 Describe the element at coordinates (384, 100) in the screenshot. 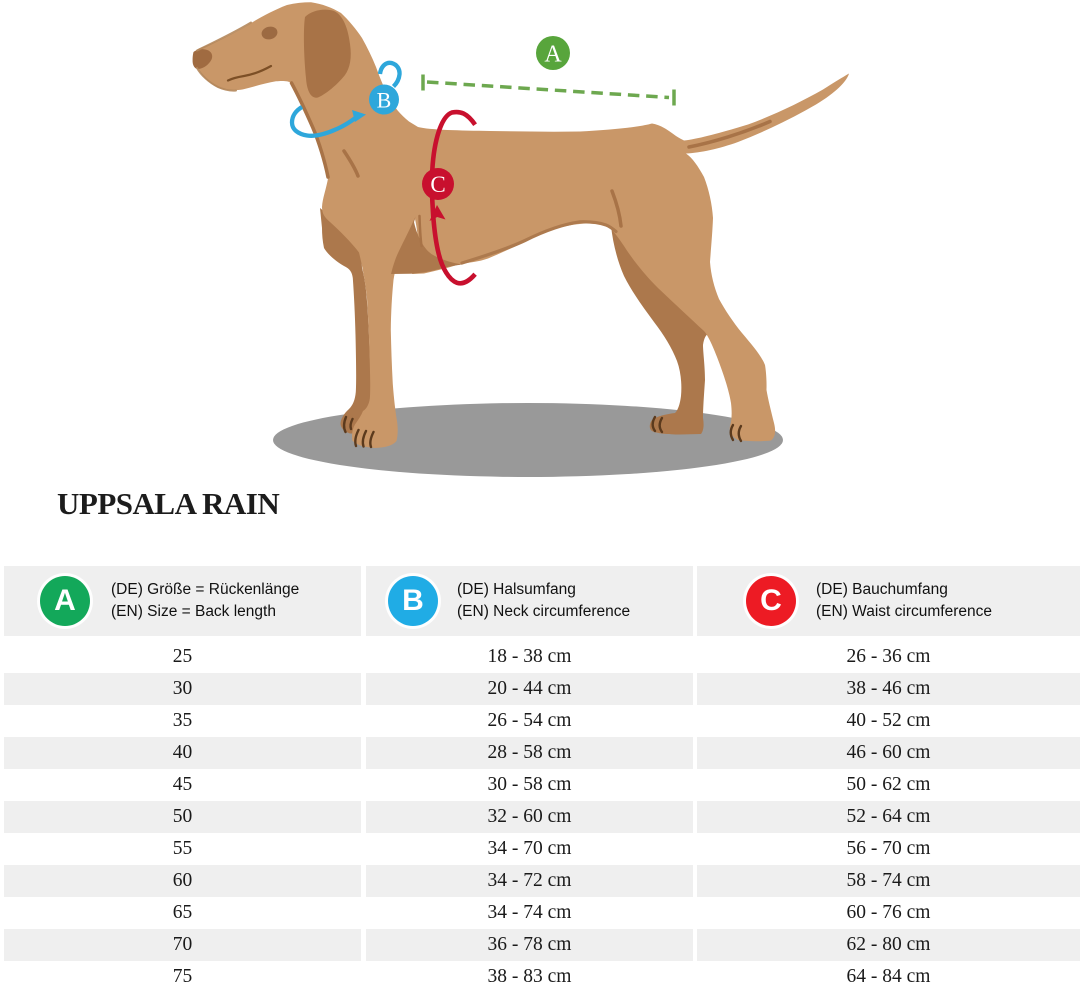

I see `svg-text: B` at that location.